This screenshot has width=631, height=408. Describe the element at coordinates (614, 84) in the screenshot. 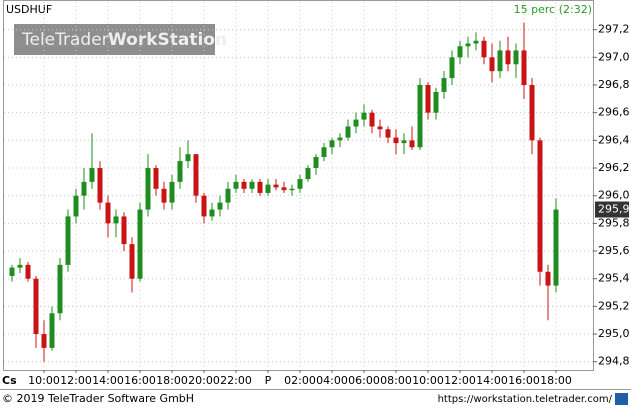

I see `y-tick-label: 296,8` at that location.